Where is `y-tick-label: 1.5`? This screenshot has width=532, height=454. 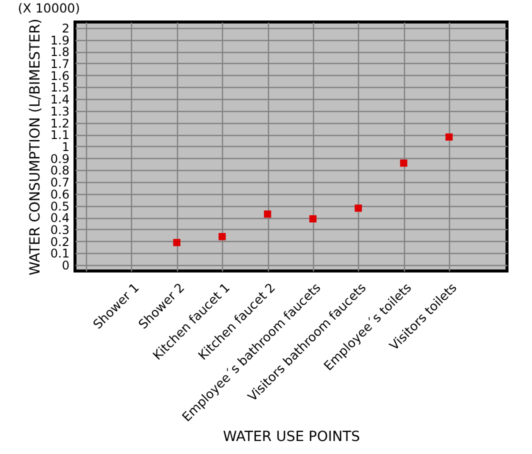
y-tick-label: 1.5 is located at coordinates (60, 87).